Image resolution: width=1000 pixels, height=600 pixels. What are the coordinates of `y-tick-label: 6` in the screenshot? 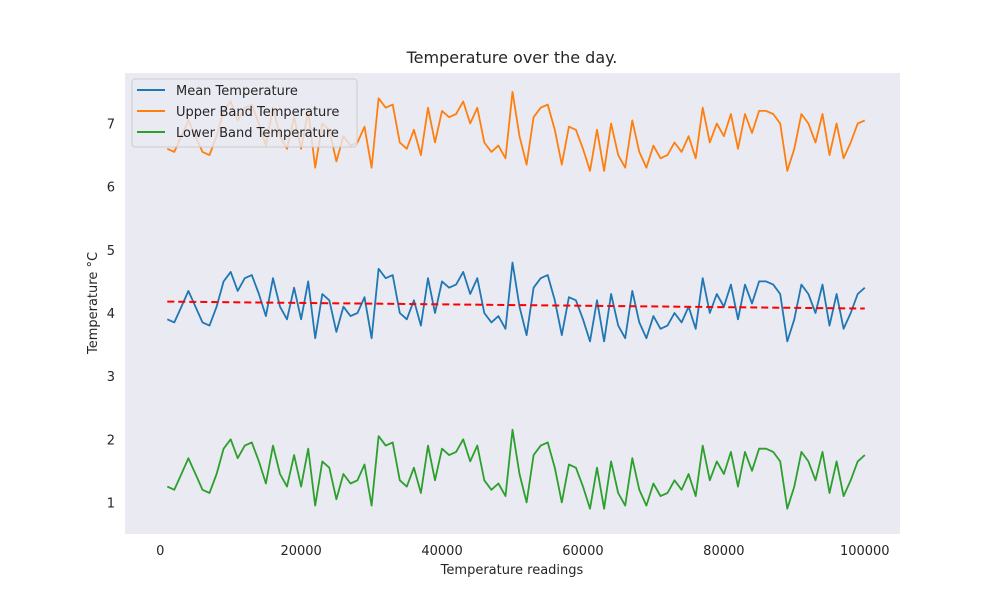 It's located at (111, 188).